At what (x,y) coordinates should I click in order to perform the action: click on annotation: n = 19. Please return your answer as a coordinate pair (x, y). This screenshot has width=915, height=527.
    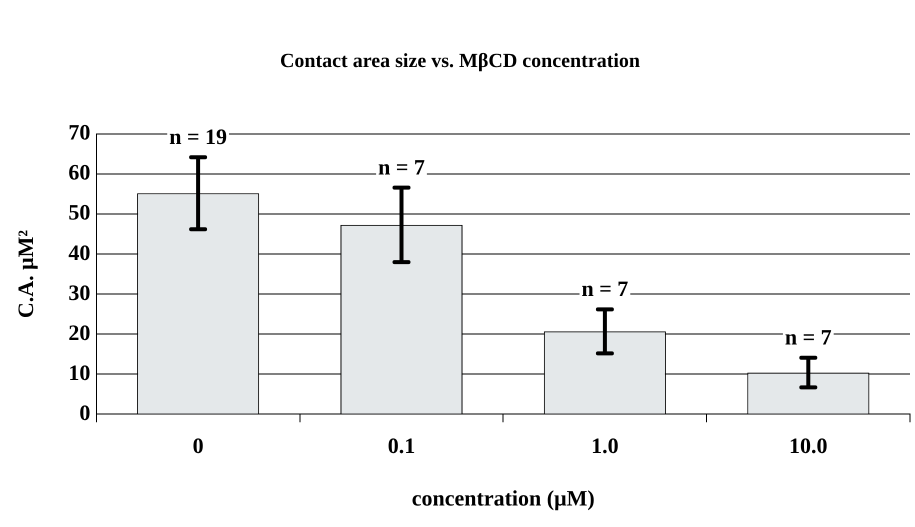
    Looking at the image, I should click on (198, 136).